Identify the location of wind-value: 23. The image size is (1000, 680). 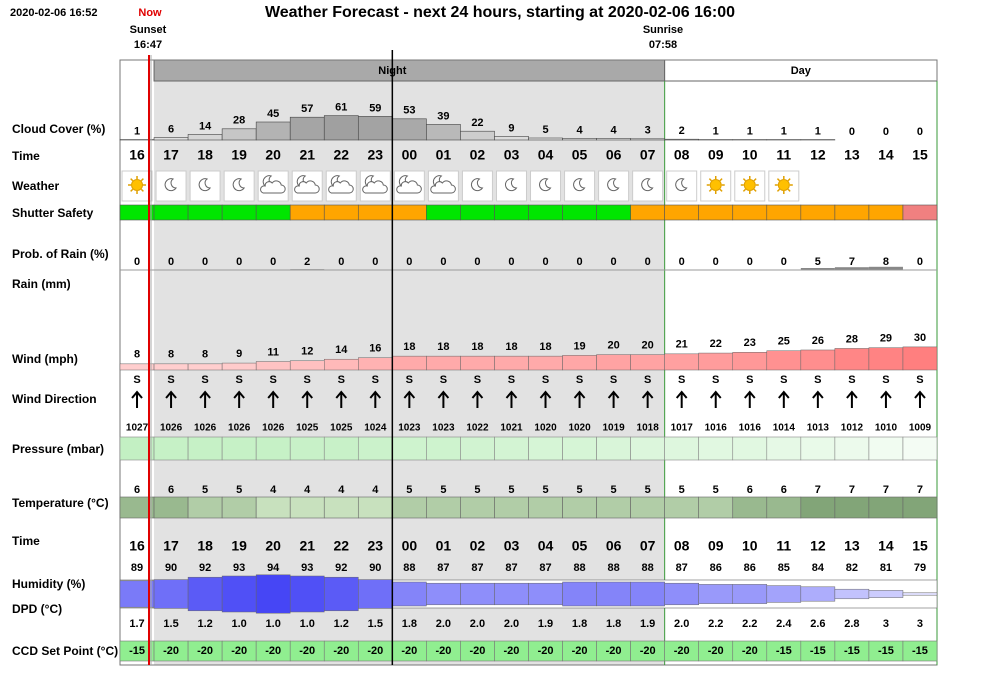
(750, 343).